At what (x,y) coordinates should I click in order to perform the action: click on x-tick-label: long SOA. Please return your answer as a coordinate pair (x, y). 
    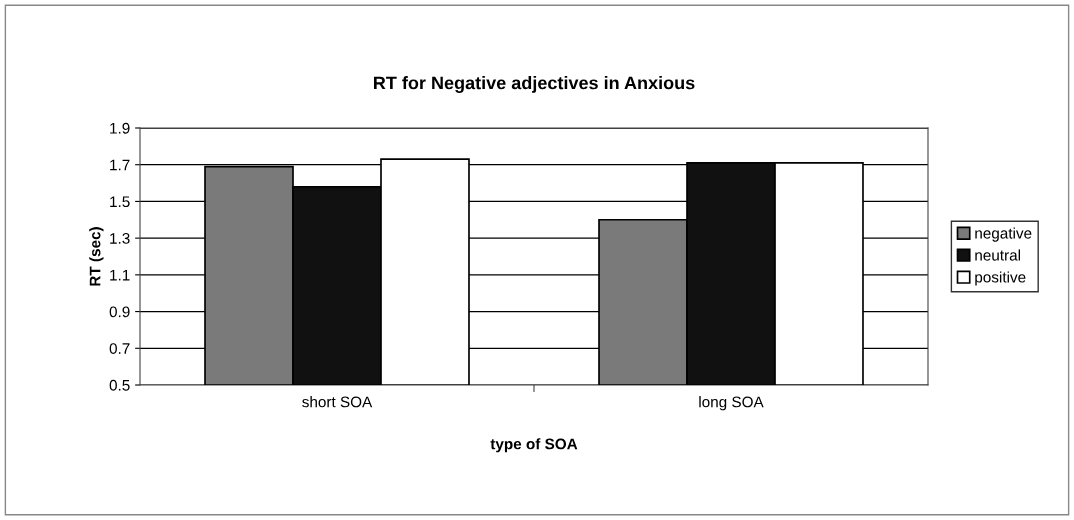
    Looking at the image, I should click on (731, 403).